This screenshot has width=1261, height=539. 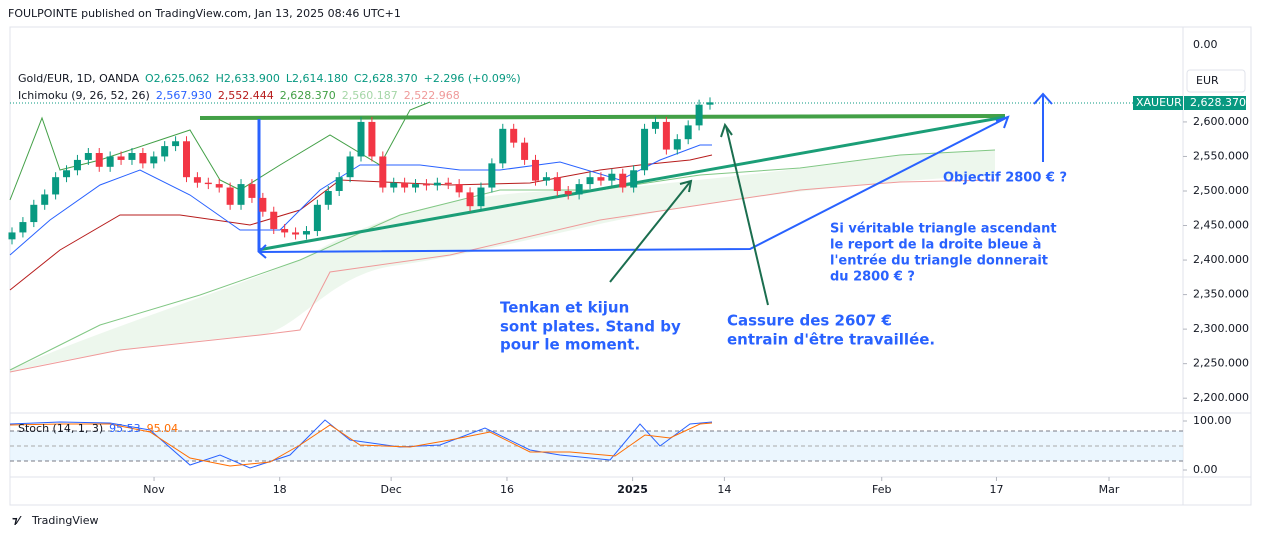 What do you see at coordinates (1221, 225) in the screenshot?
I see `y-tick-label: 2,450.000` at bounding box center [1221, 225].